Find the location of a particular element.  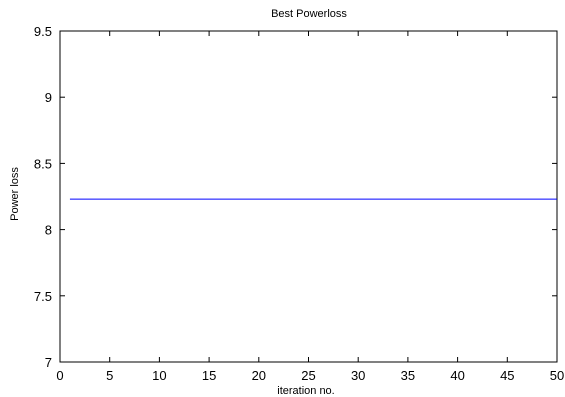

x-tick-label: 50 is located at coordinates (557, 375).